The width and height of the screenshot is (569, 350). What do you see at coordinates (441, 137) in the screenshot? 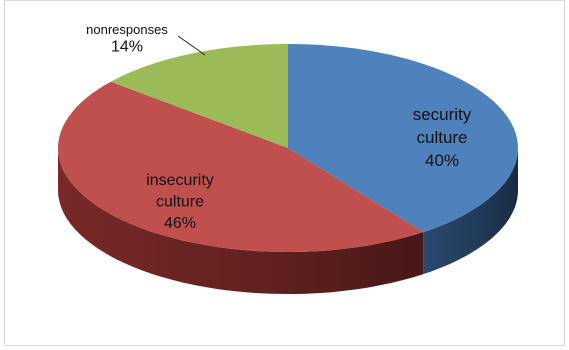
I see `slice-category-label-0: culture` at bounding box center [441, 137].